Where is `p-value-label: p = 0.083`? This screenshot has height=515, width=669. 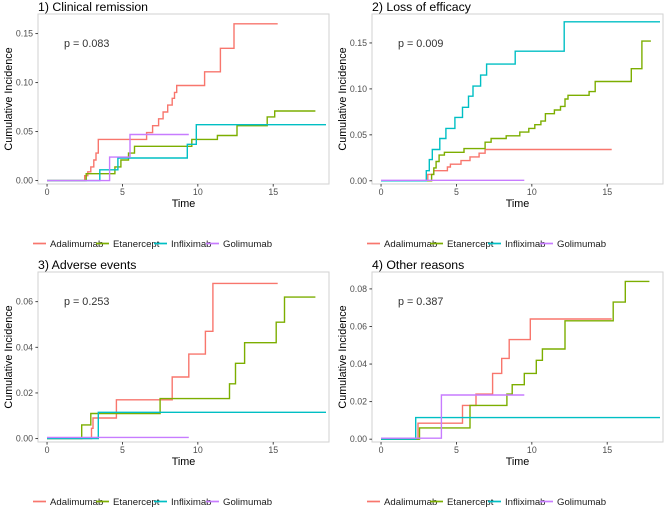
p-value-label: p = 0.083 is located at coordinates (86, 44).